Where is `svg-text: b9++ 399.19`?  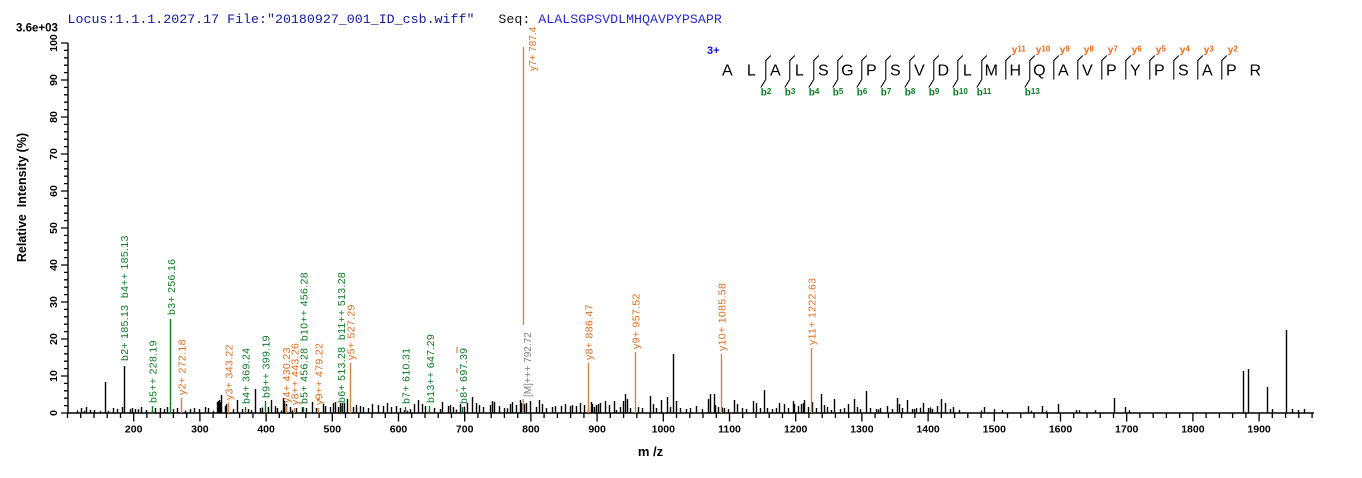 svg-text: b9++ 399.19 is located at coordinates (267, 366).